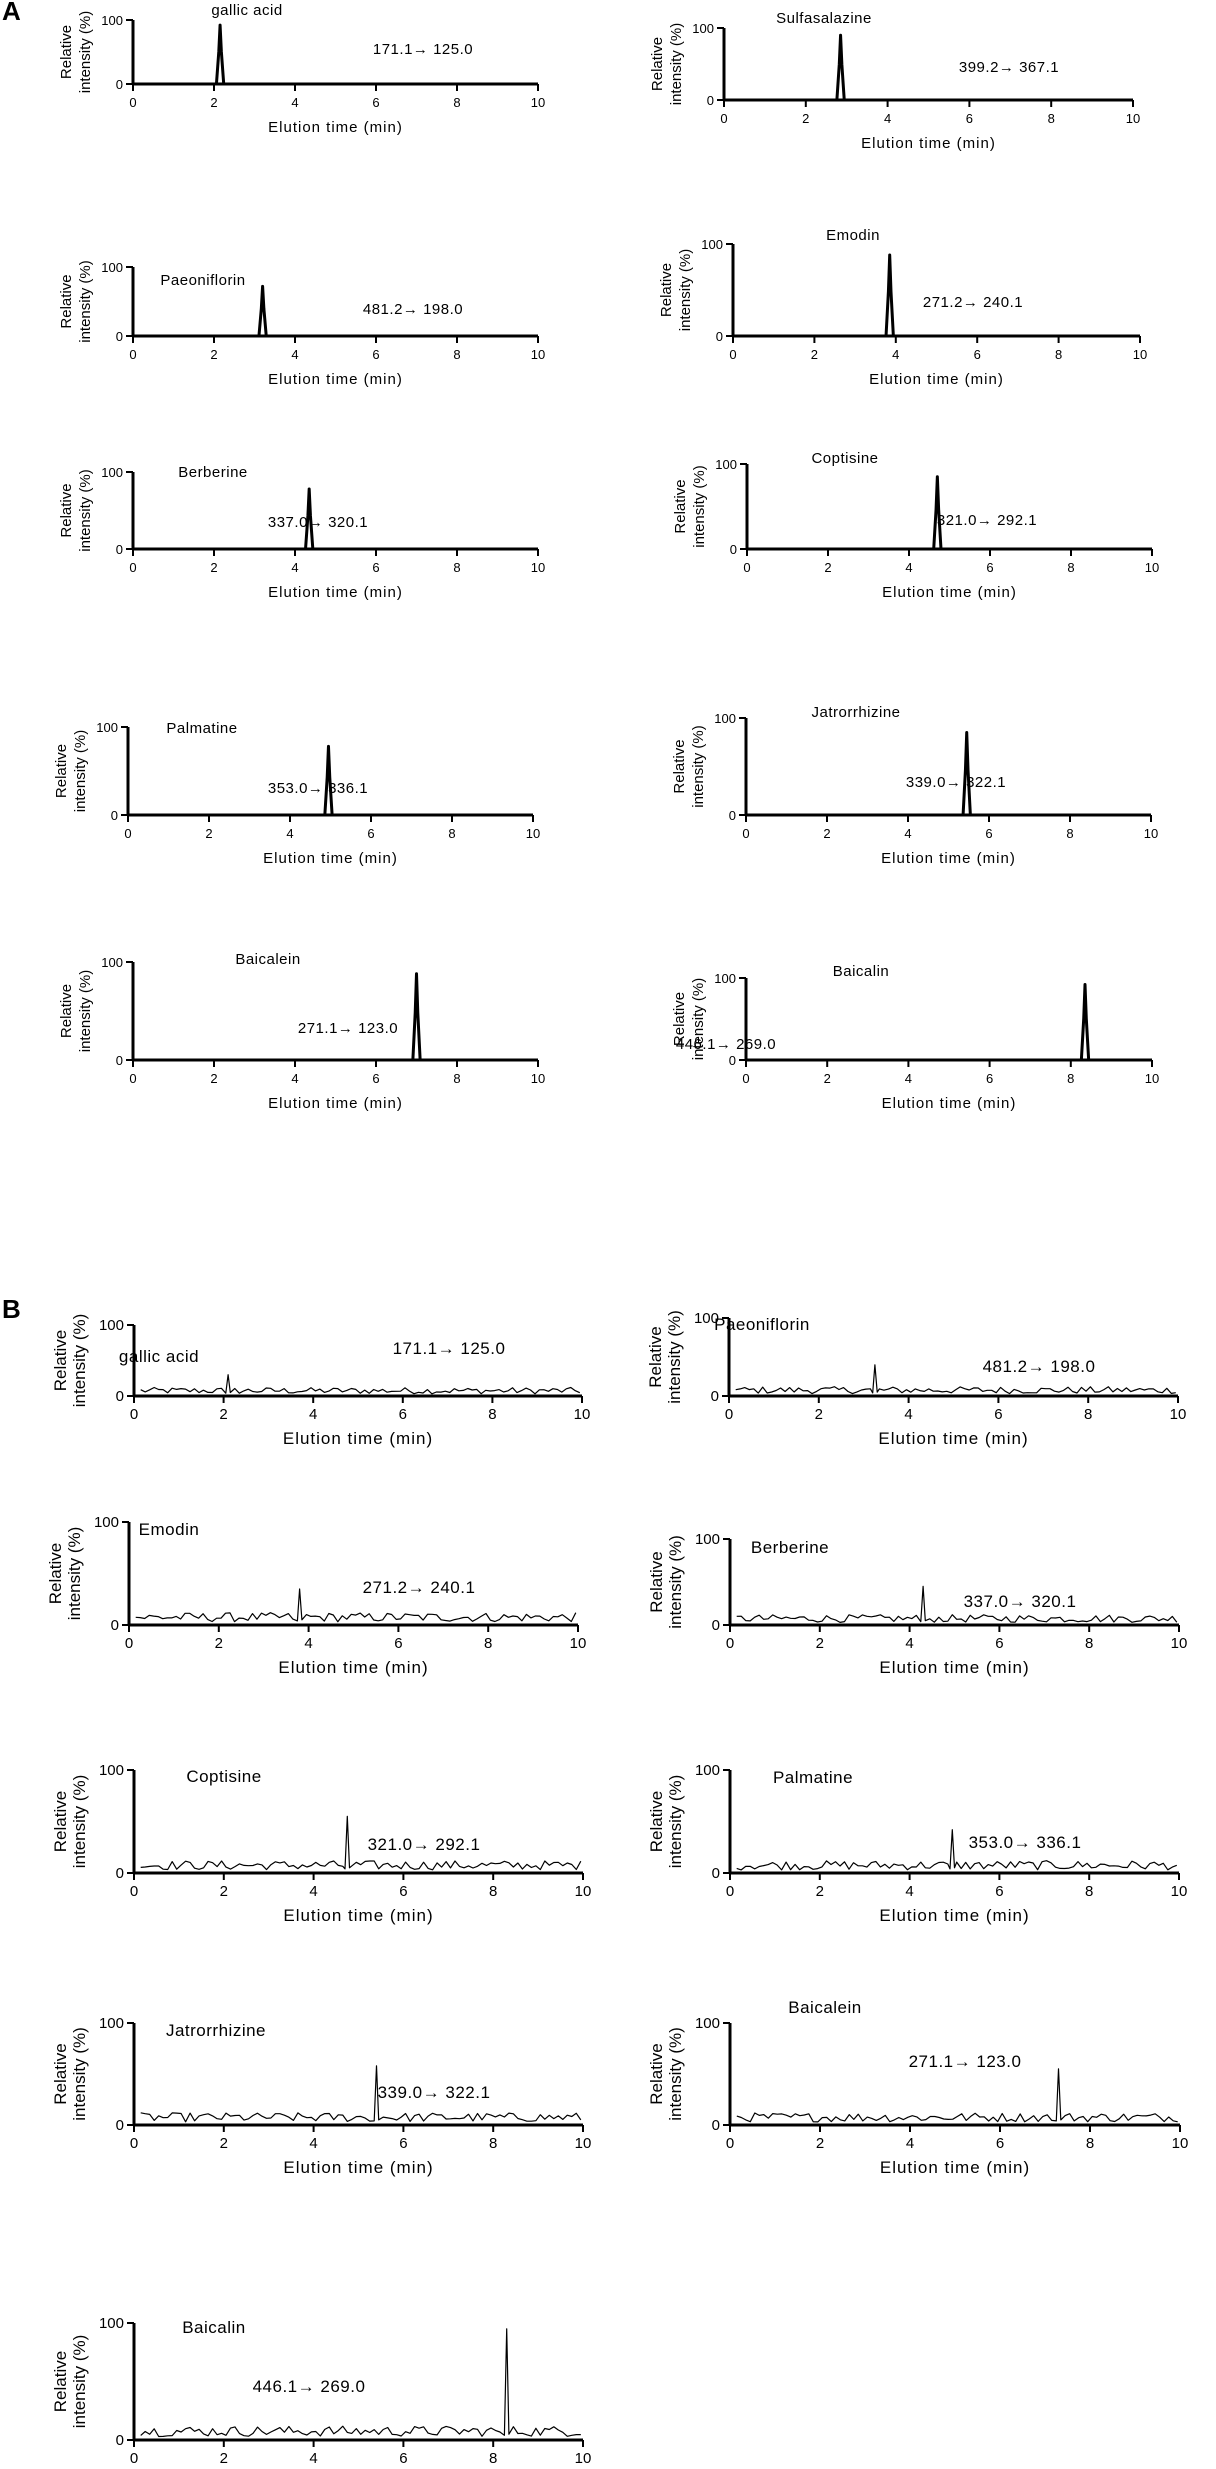 This screenshot has width=1216, height=2469. Describe the element at coordinates (973, 302) in the screenshot. I see `mrm-transition-label: 271.2→ 240.1` at that location.